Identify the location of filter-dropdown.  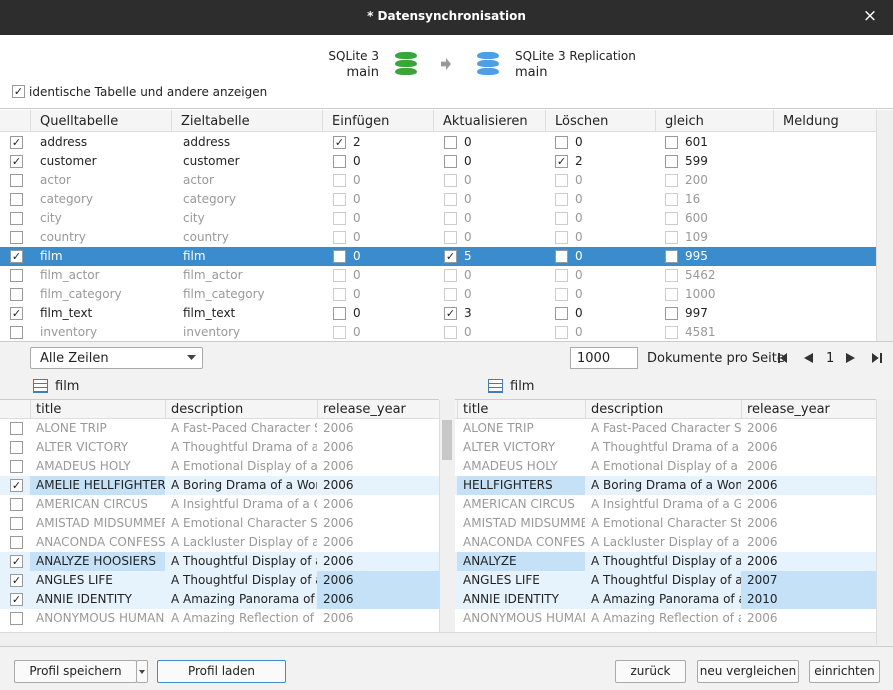
(116, 358).